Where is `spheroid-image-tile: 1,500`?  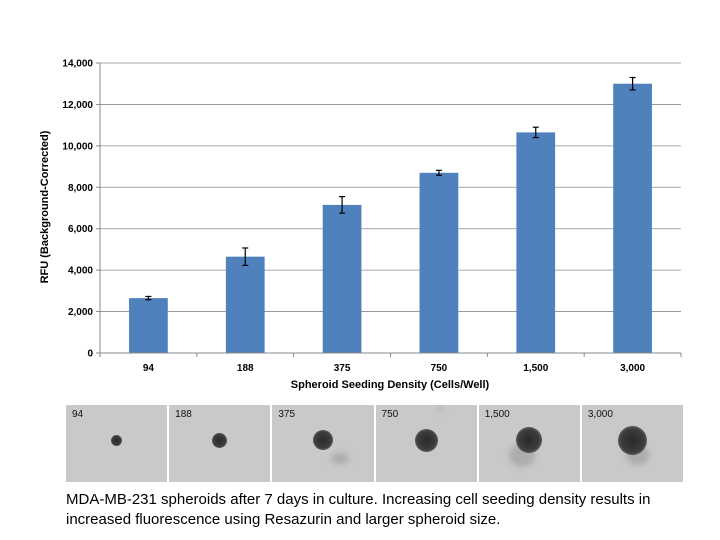
spheroid-image-tile: 1,500 is located at coordinates (529, 443).